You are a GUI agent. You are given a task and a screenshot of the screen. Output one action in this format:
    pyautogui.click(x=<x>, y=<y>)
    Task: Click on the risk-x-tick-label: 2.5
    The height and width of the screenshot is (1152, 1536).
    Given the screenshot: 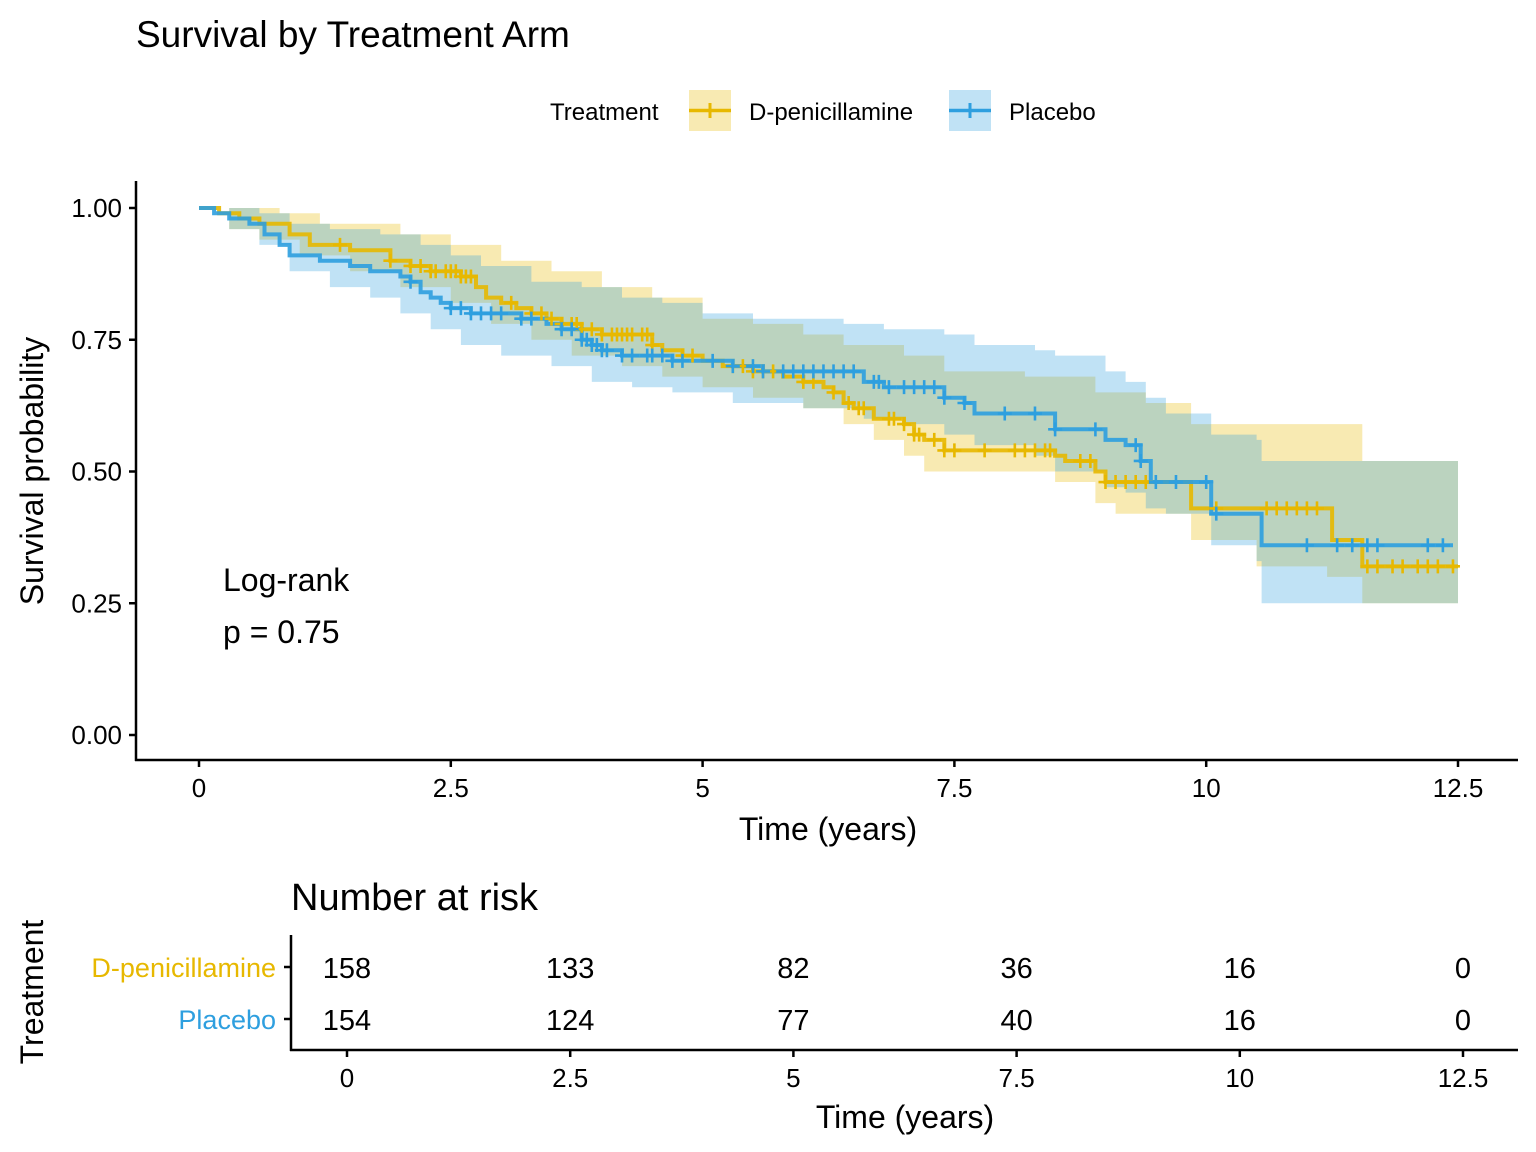 What is the action you would take?
    pyautogui.click(x=570, y=1078)
    